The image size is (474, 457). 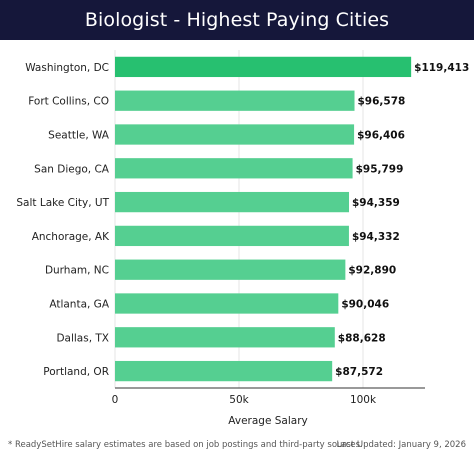 I want to click on category-label: Anchorage, AK, so click(x=71, y=237).